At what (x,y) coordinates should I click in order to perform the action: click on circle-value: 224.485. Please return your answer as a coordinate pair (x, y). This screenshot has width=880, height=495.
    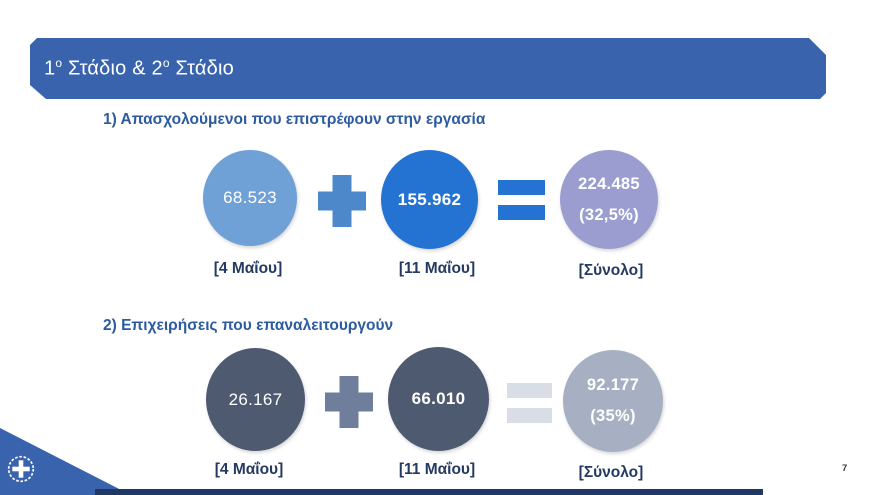
    Looking at the image, I should click on (609, 183).